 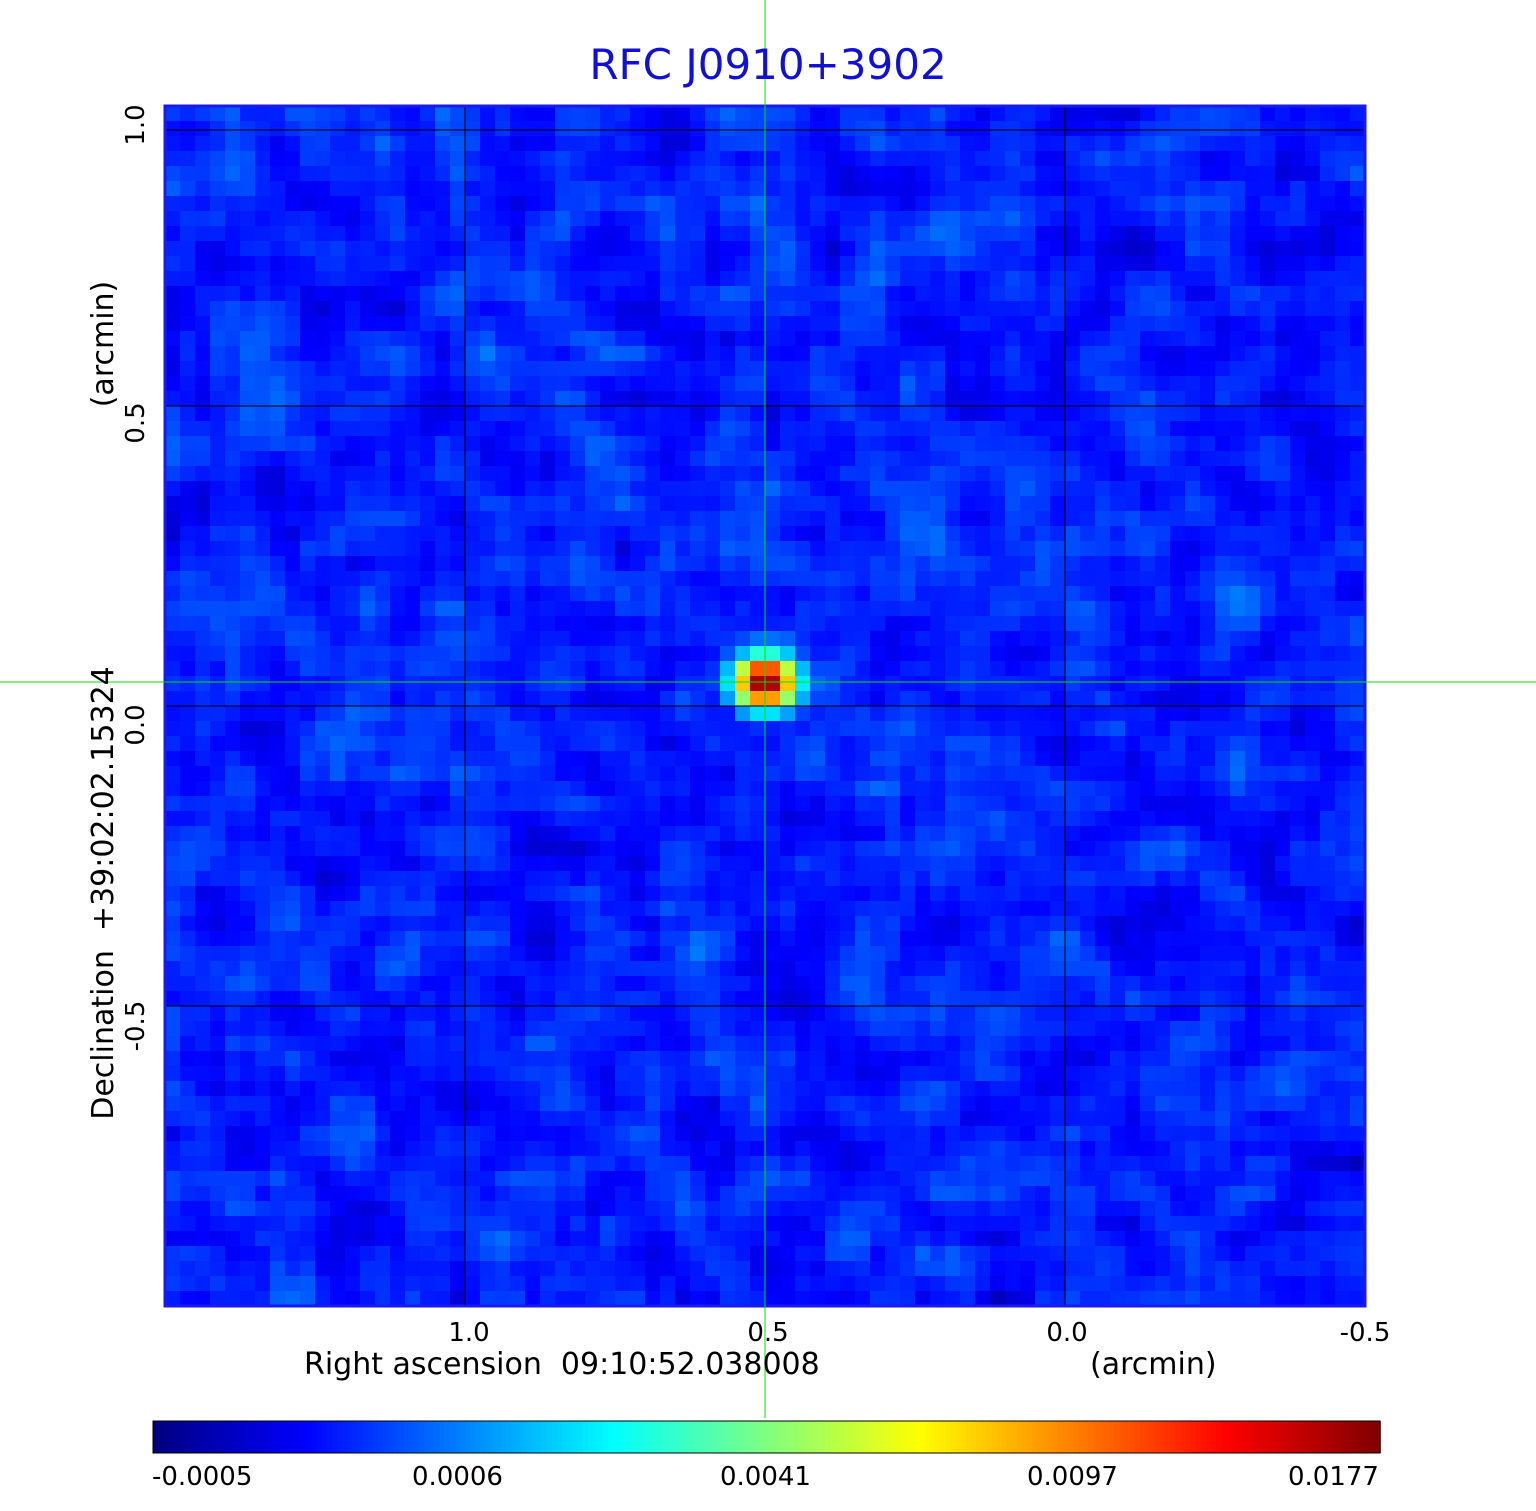 I want to click on x-tick-label: 0.5, so click(x=768, y=1333).